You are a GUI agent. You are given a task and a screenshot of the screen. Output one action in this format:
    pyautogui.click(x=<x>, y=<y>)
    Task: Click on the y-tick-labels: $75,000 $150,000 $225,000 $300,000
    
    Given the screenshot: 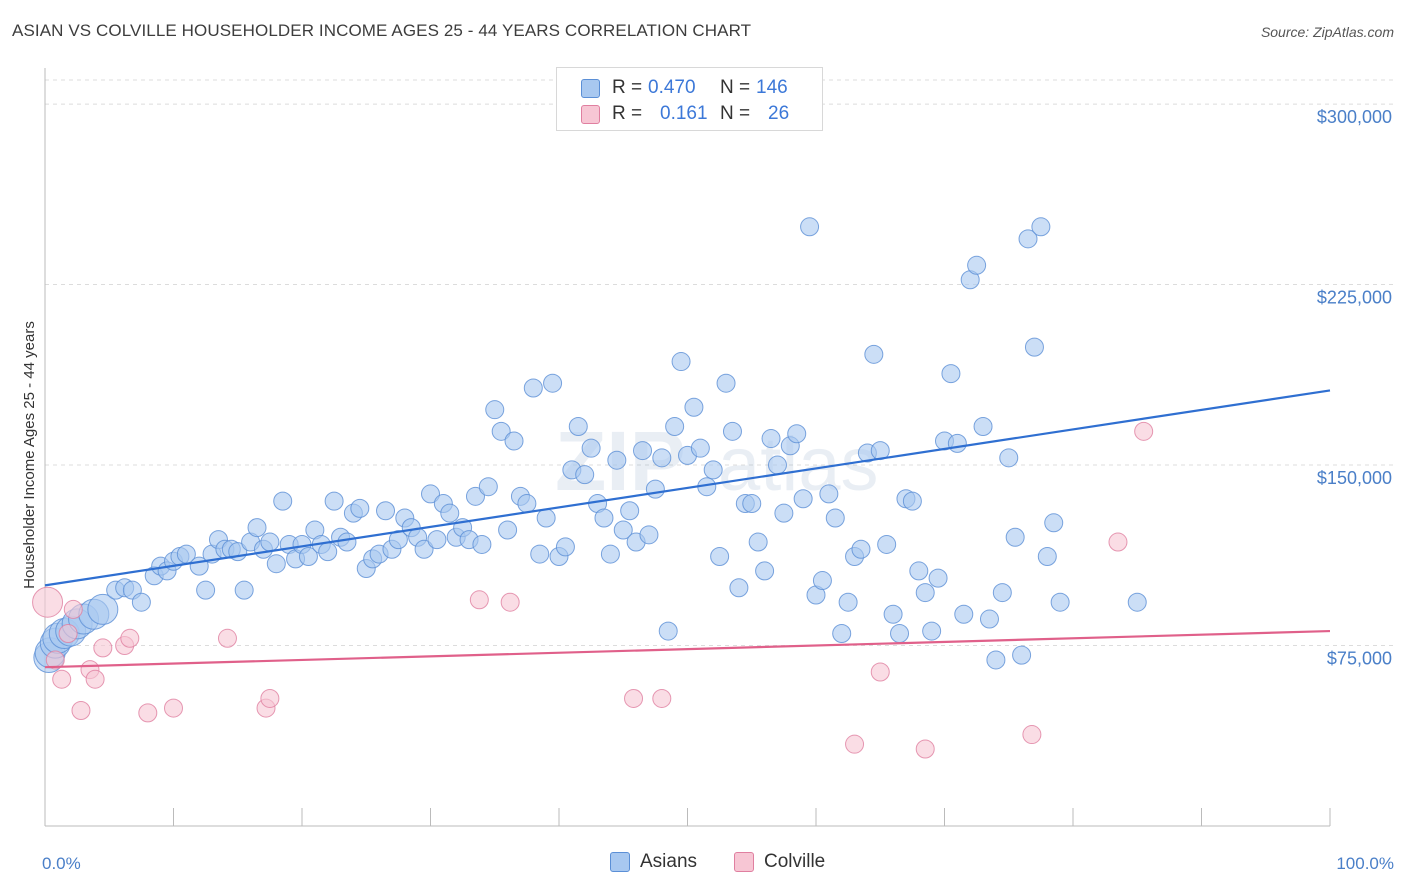 What is the action you would take?
    pyautogui.click(x=1354, y=387)
    